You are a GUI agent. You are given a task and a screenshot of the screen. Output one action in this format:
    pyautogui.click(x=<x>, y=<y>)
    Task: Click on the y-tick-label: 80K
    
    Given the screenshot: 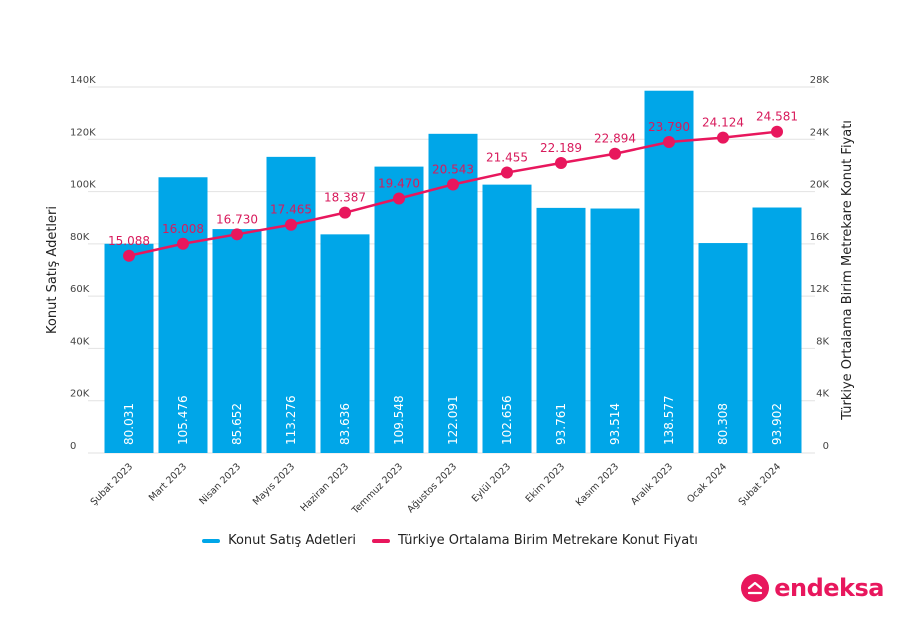 What is the action you would take?
    pyautogui.click(x=80, y=237)
    